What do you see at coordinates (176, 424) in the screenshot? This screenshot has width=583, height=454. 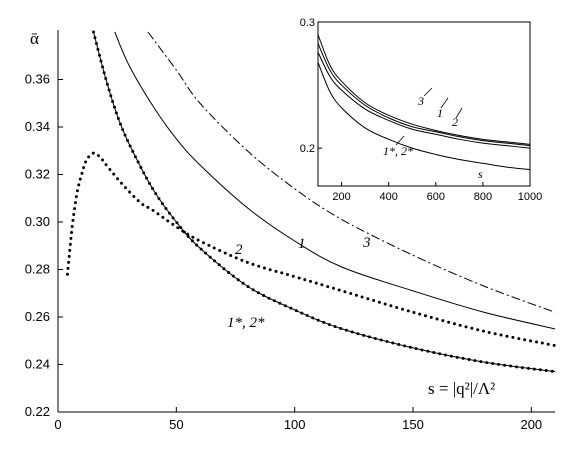 I see `main-x-tick-label: 50` at bounding box center [176, 424].